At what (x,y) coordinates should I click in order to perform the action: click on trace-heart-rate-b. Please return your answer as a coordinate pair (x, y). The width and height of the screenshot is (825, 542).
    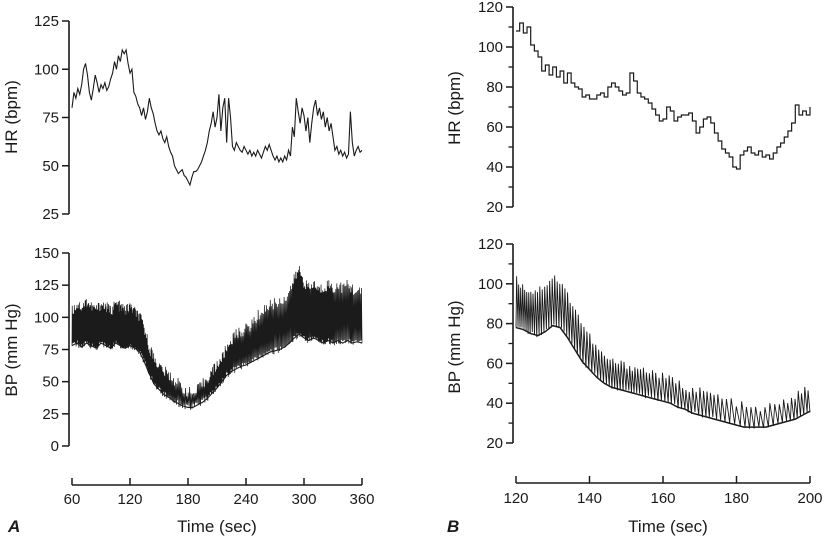
    Looking at the image, I should click on (663, 96).